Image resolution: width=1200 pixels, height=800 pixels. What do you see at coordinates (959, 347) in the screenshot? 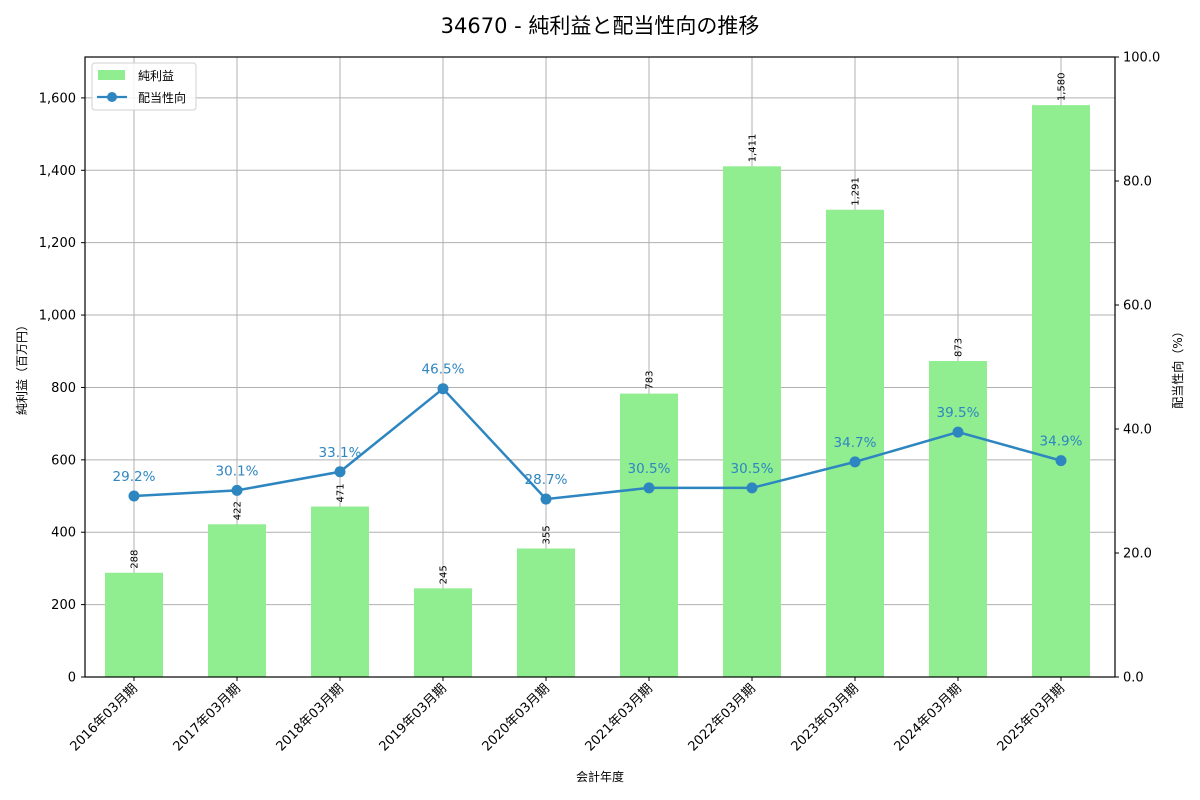
I see `bar-value-label: 873` at bounding box center [959, 347].